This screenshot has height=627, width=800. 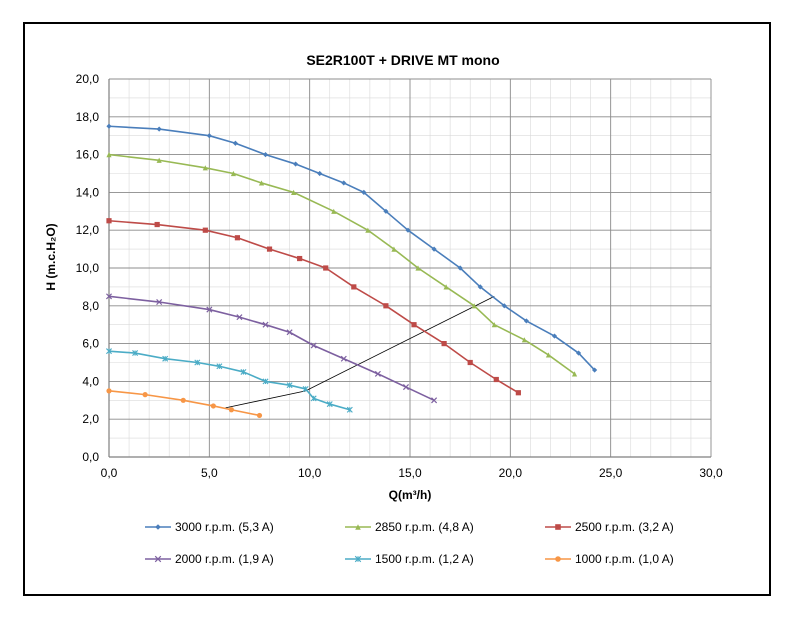 What do you see at coordinates (511, 473) in the screenshot?
I see `x-tick-label: 20,0` at bounding box center [511, 473].